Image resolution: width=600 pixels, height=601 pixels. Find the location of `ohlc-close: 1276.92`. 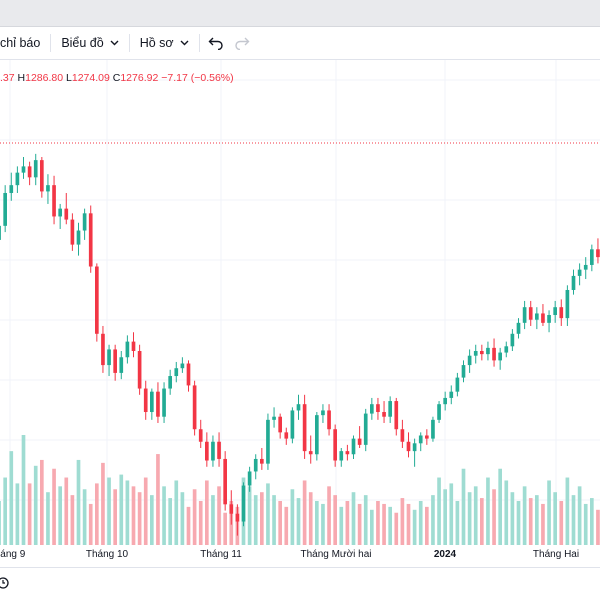

ohlc-close: 1276.92 is located at coordinates (139, 78).